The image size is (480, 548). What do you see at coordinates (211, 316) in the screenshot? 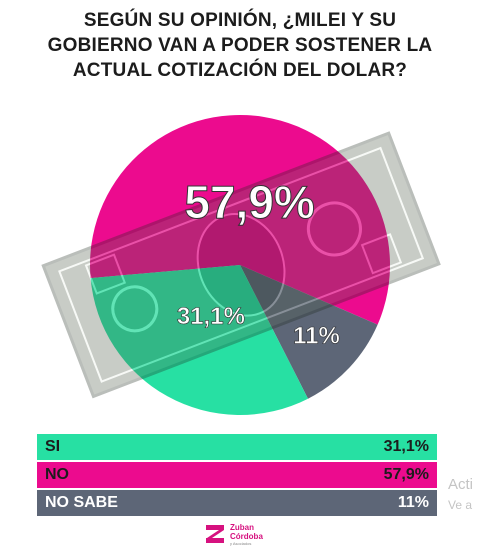
I see `pie-label-si: 31,1%` at bounding box center [211, 316].